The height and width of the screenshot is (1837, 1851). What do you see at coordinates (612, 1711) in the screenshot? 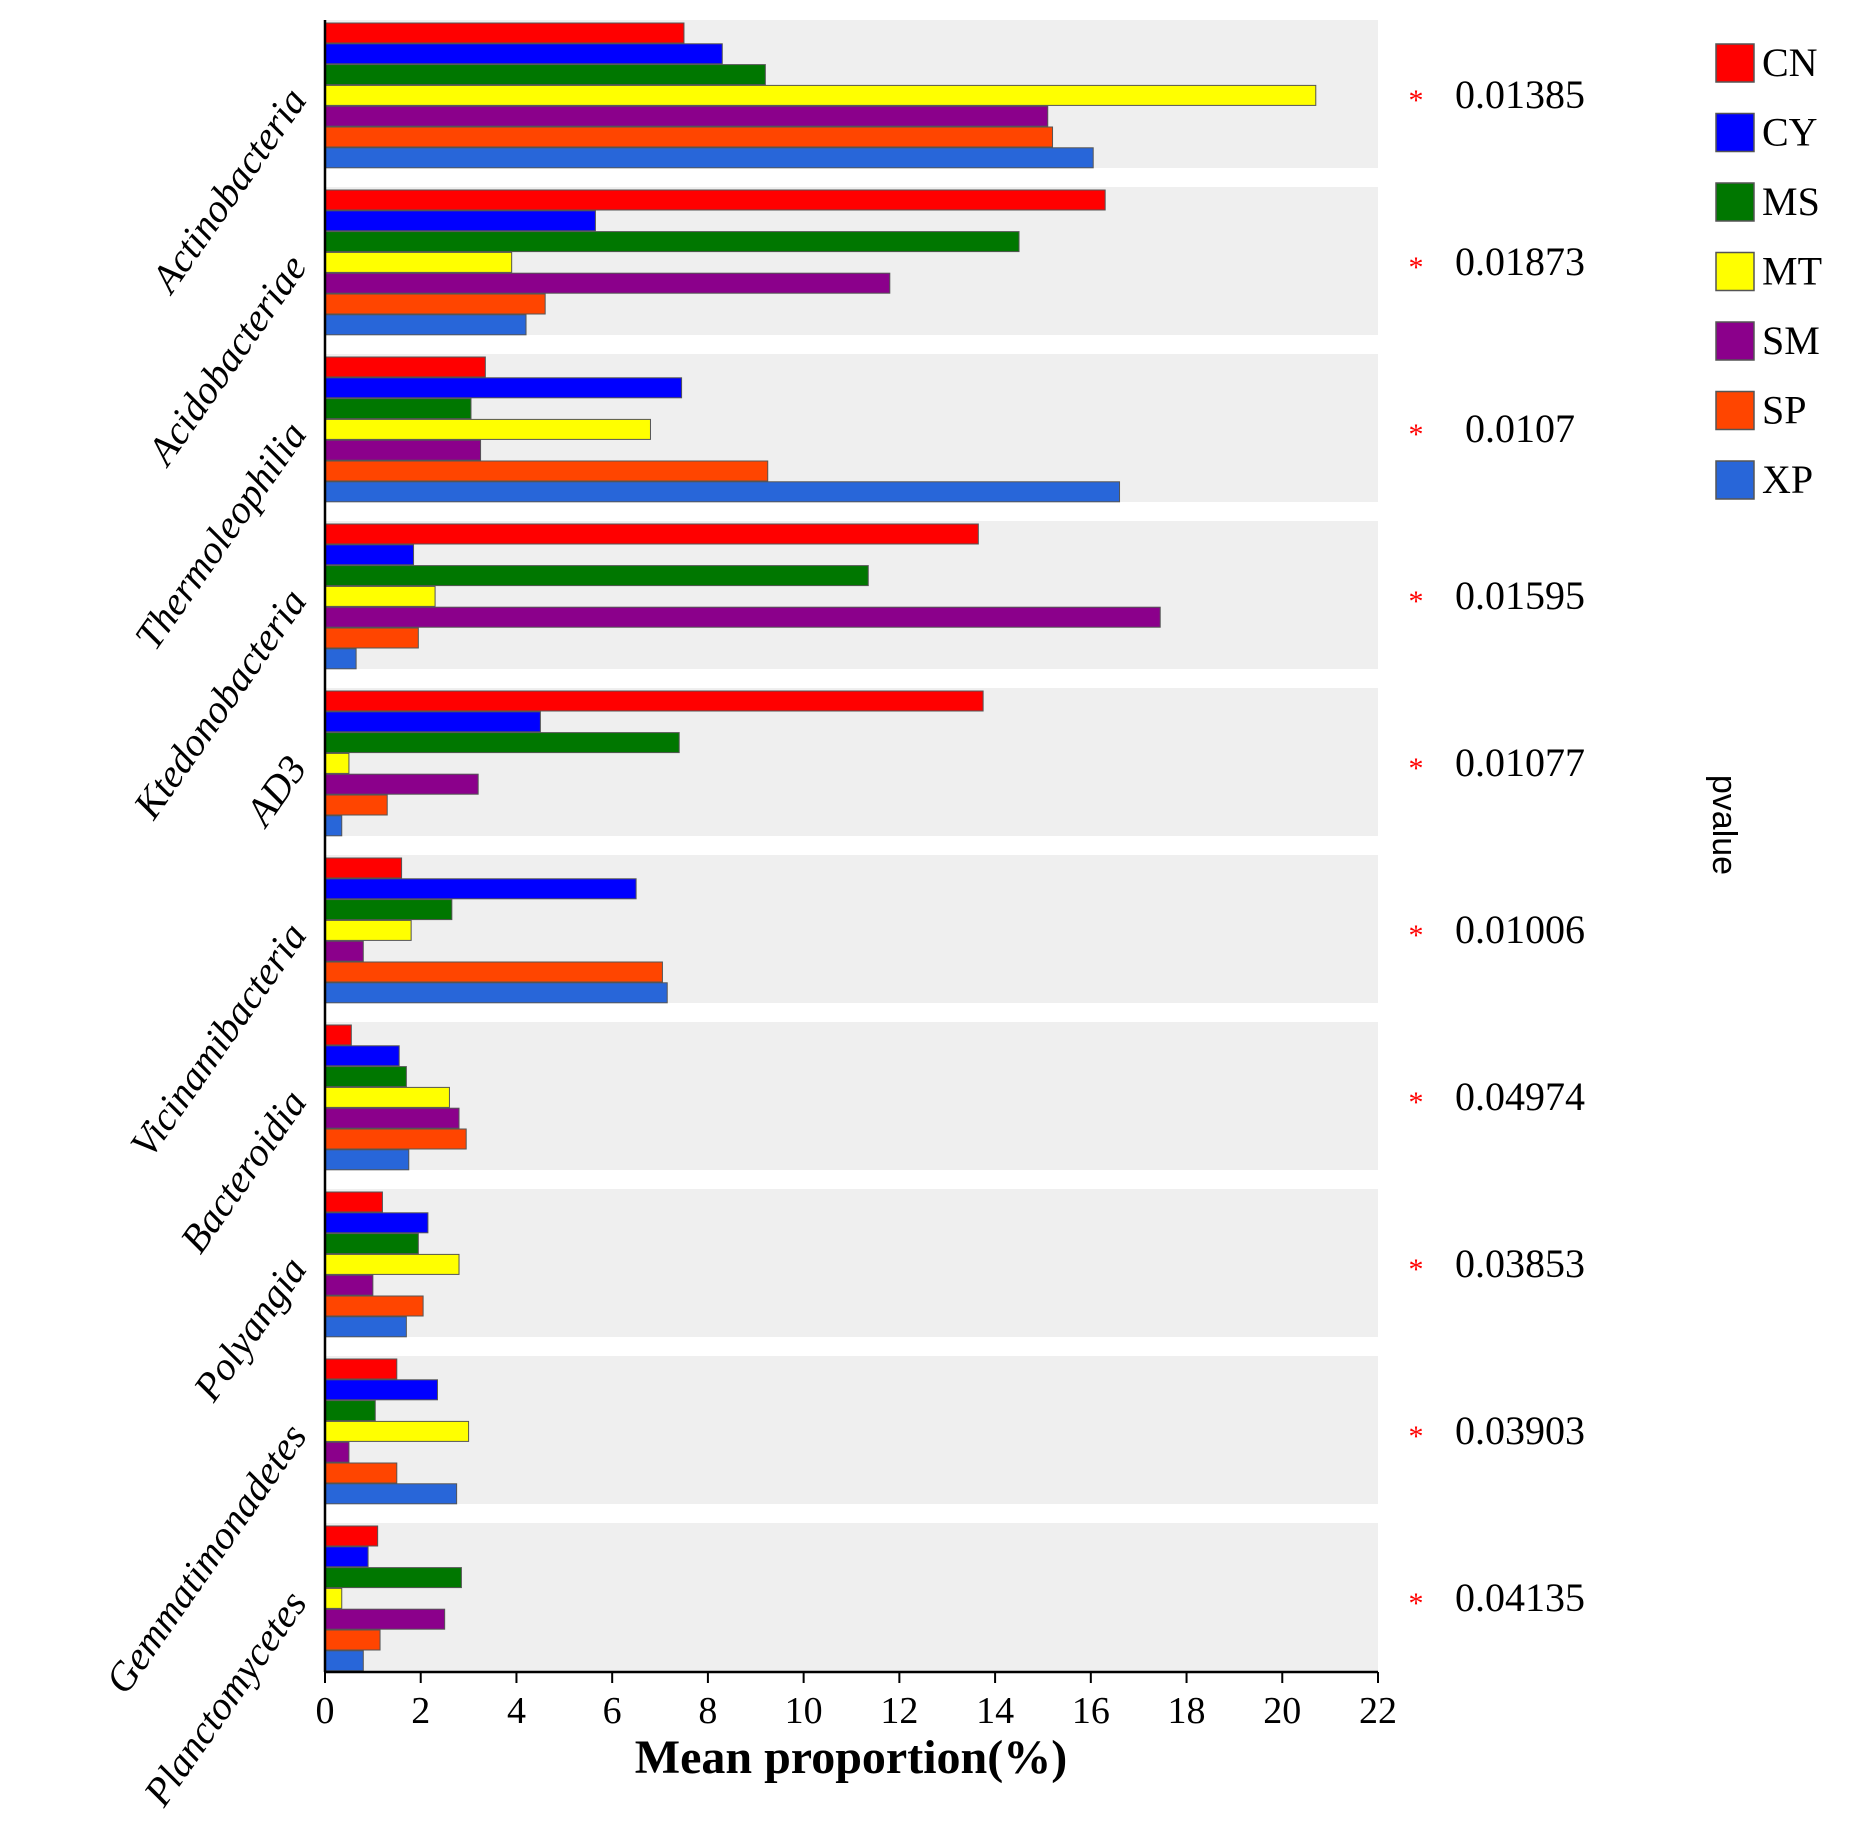
I see `x-tick-label: 6` at bounding box center [612, 1711].